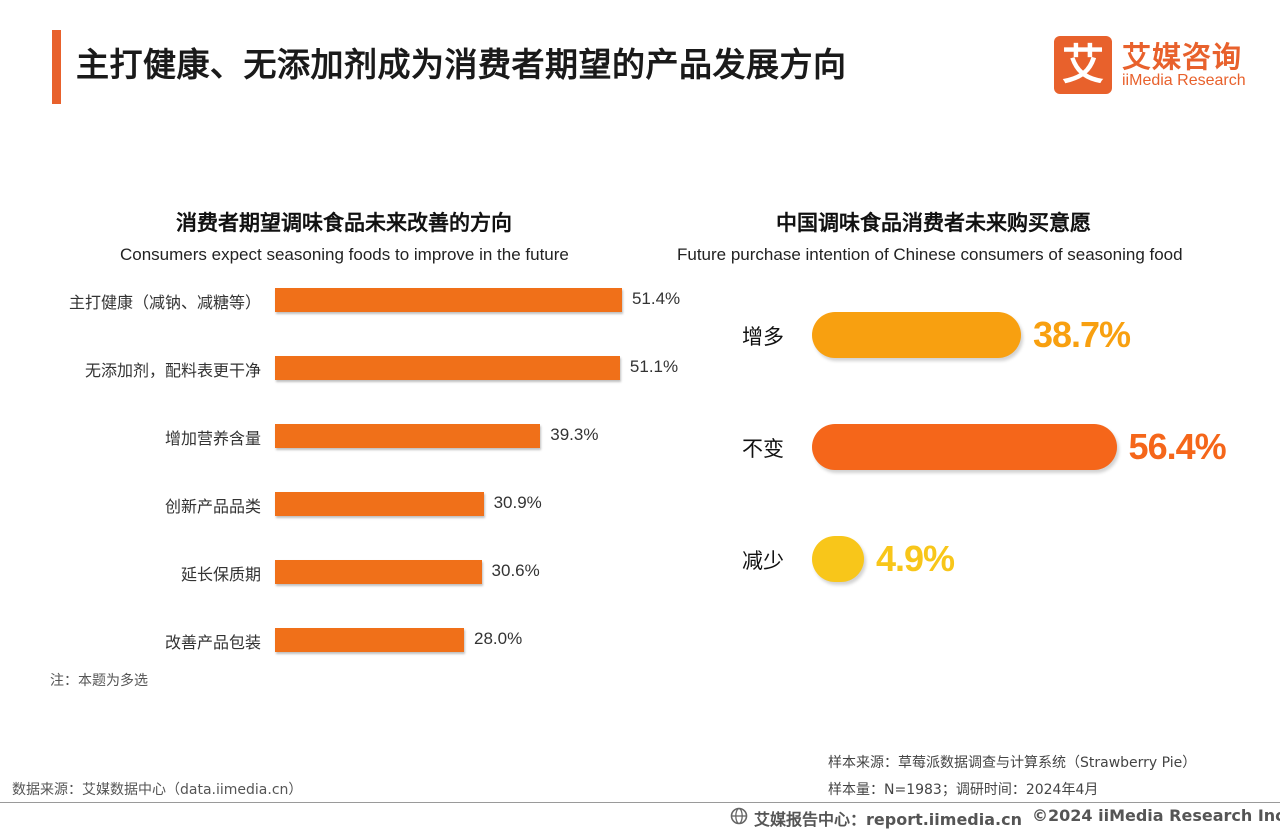 The height and width of the screenshot is (832, 1280). What do you see at coordinates (515, 570) in the screenshot?
I see `bar-value-label: 30.6%` at bounding box center [515, 570].